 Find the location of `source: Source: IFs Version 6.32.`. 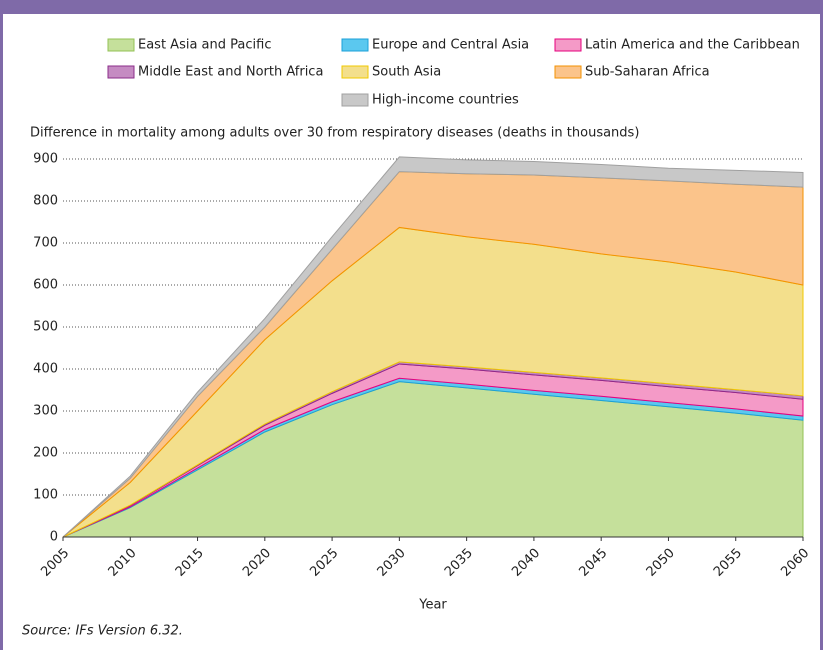

source: Source: IFs Version 6.32. is located at coordinates (102, 631).